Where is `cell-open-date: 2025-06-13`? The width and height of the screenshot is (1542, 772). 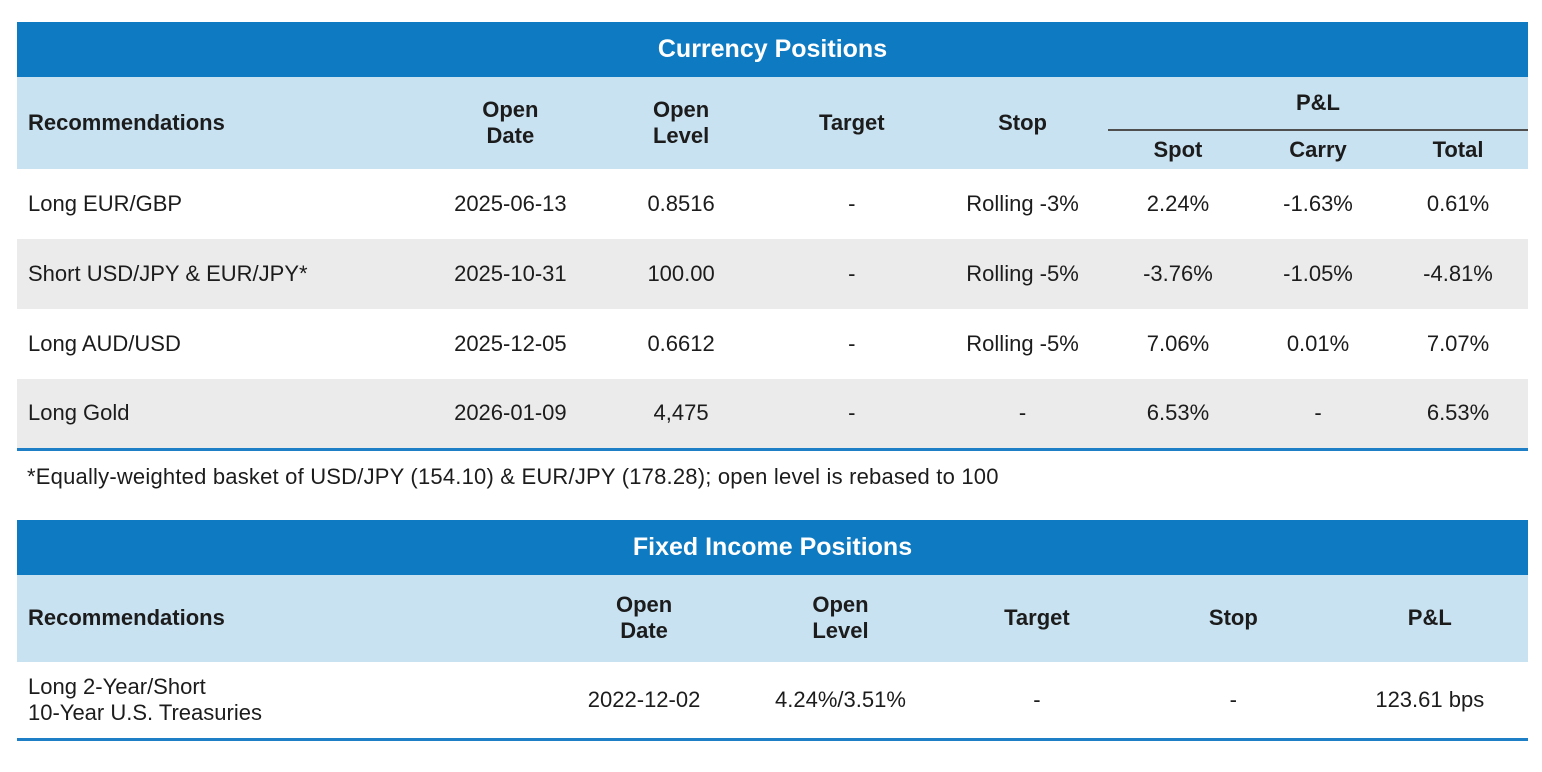
cell-open-date: 2025-06-13 is located at coordinates (510, 203).